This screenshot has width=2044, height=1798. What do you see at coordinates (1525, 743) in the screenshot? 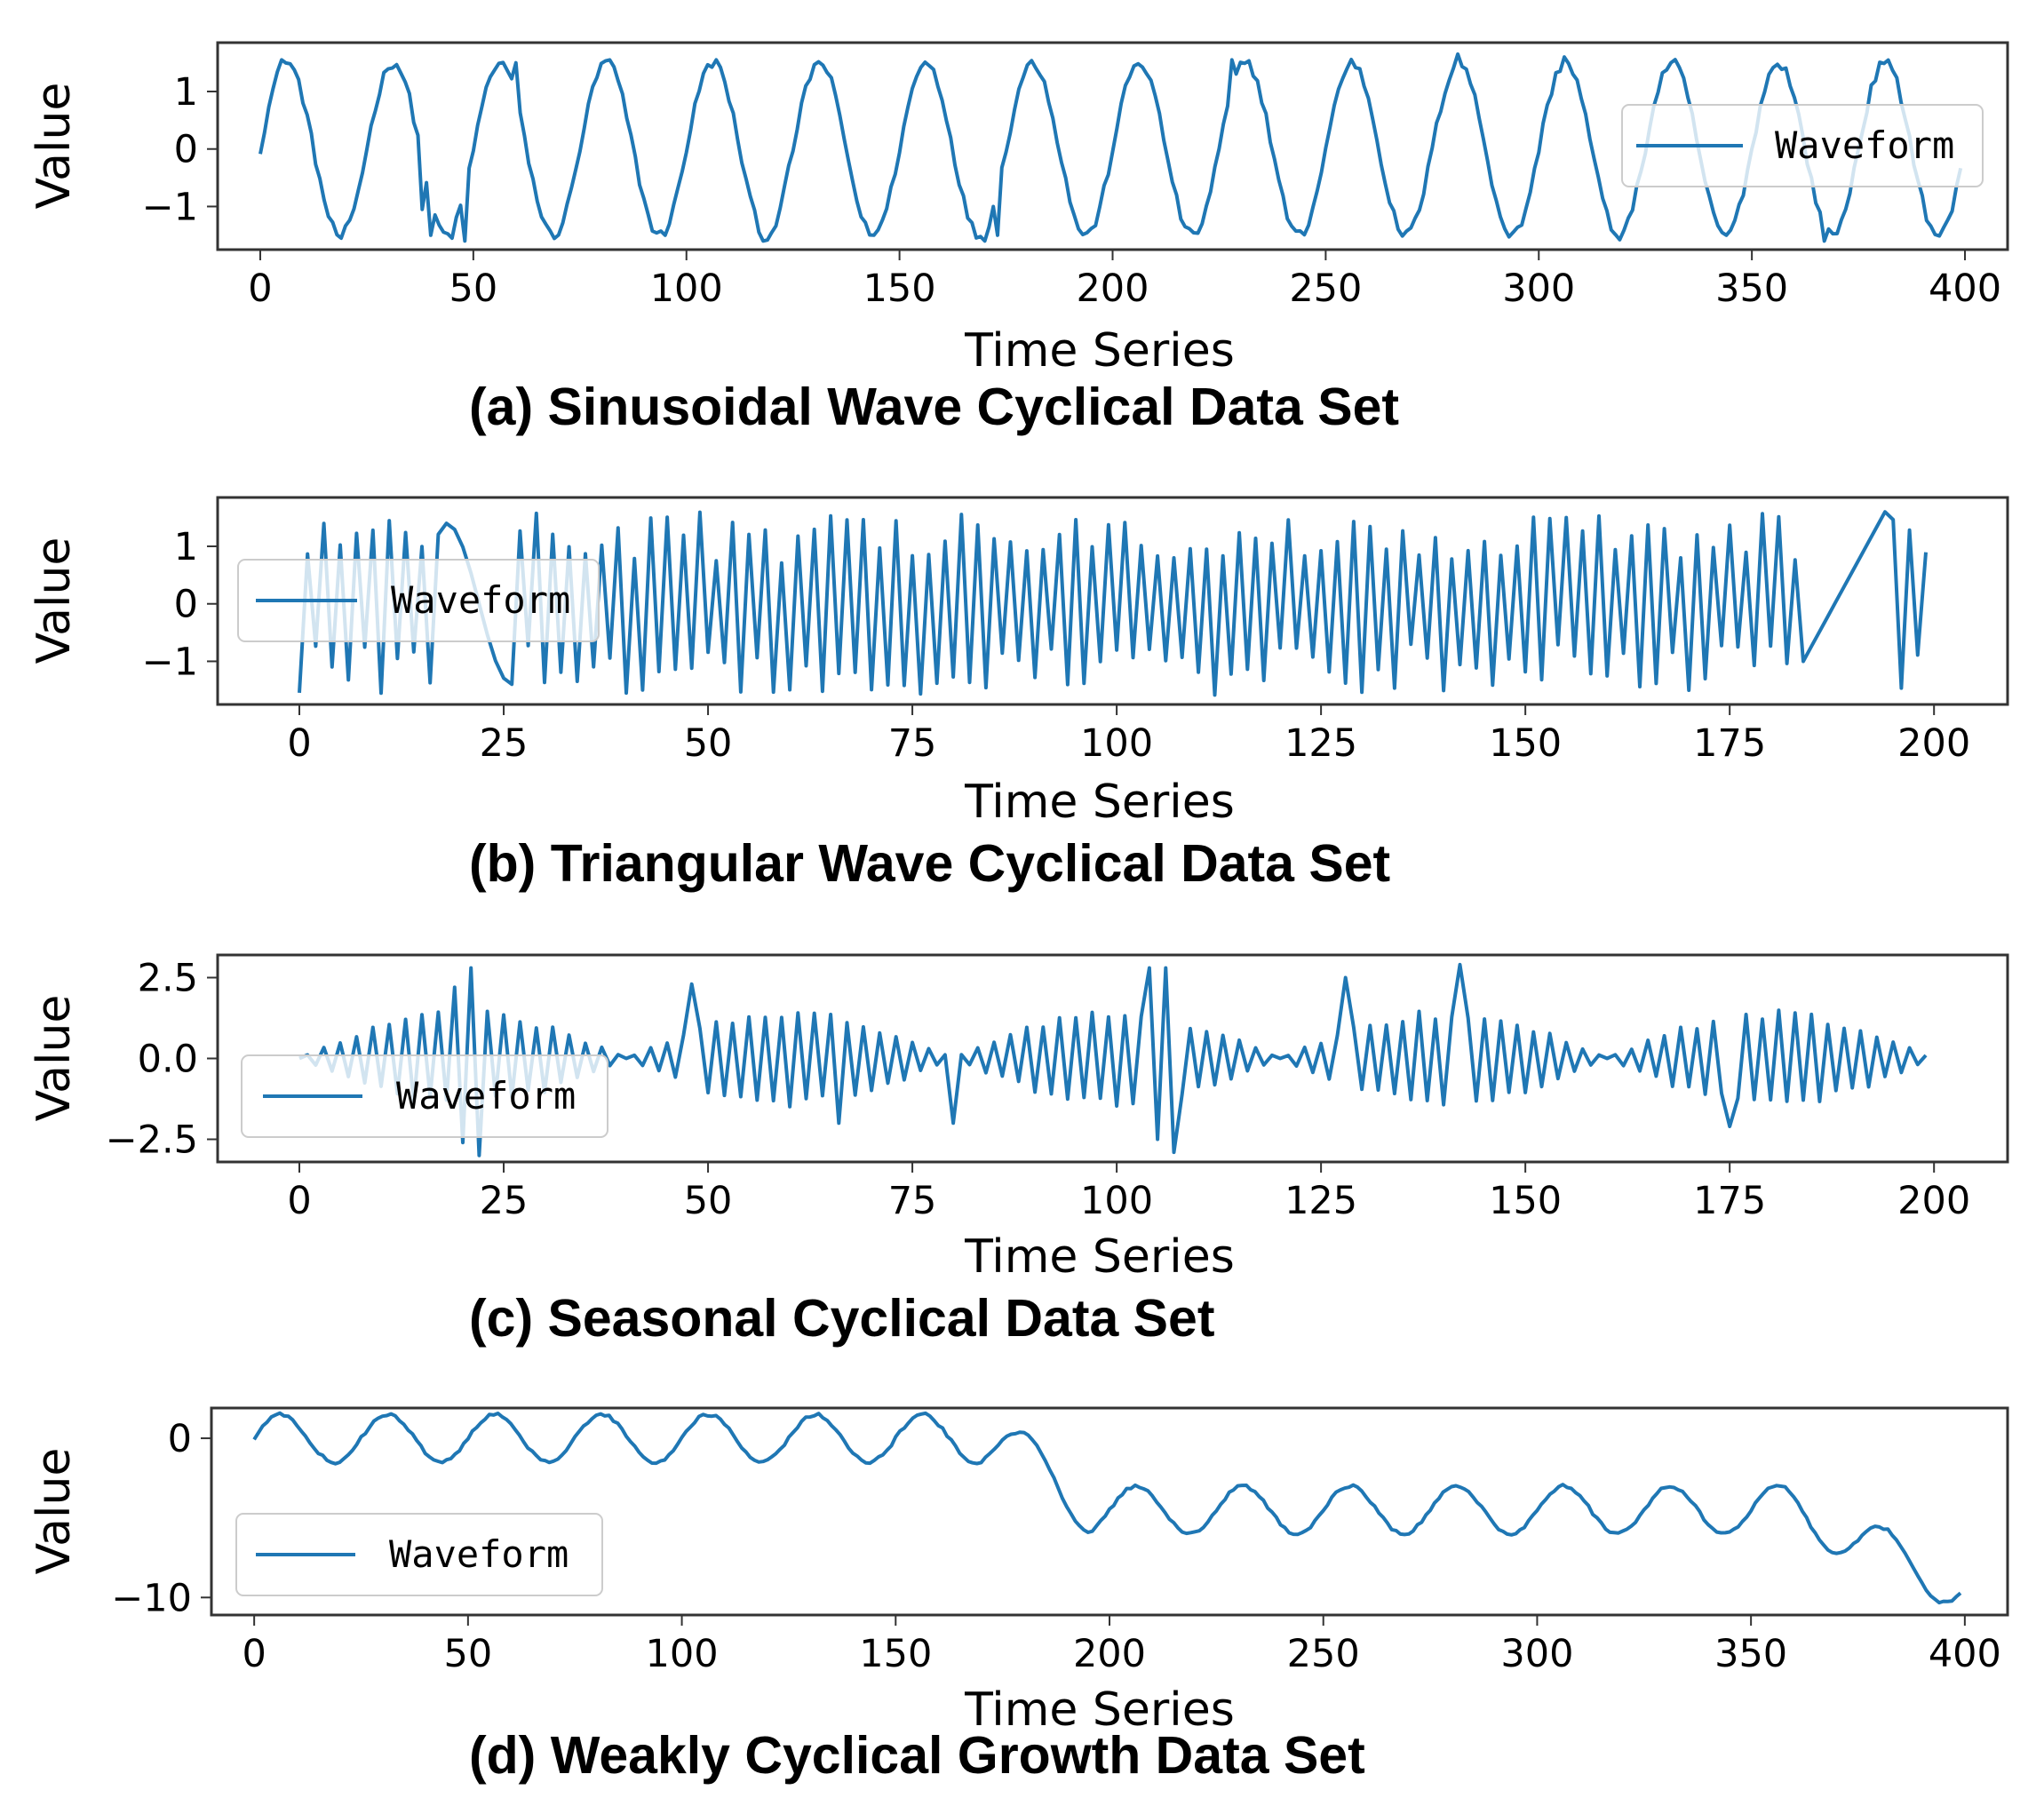
I see `x-tick-label-b-6: 150` at bounding box center [1525, 743].